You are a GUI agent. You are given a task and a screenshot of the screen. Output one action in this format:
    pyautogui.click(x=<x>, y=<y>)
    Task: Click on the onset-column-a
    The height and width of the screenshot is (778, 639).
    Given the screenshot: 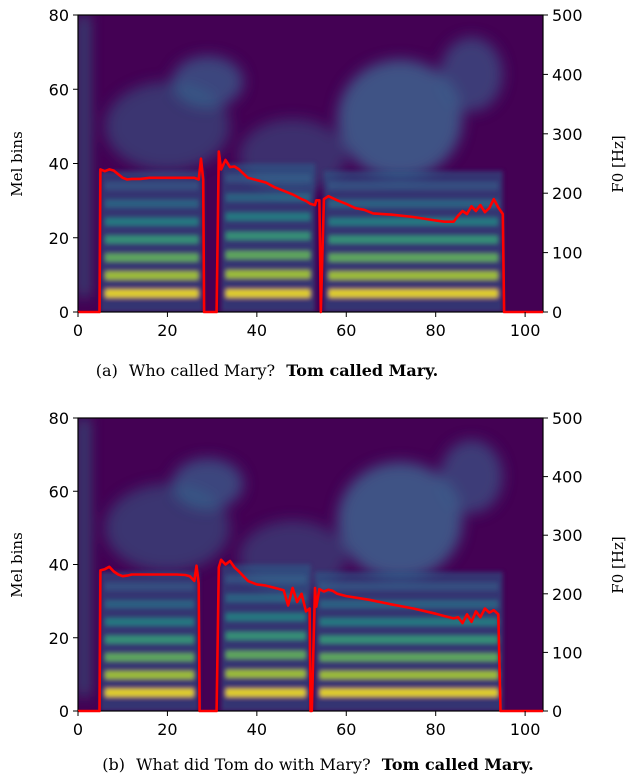 What is the action you would take?
    pyautogui.click(x=84, y=156)
    